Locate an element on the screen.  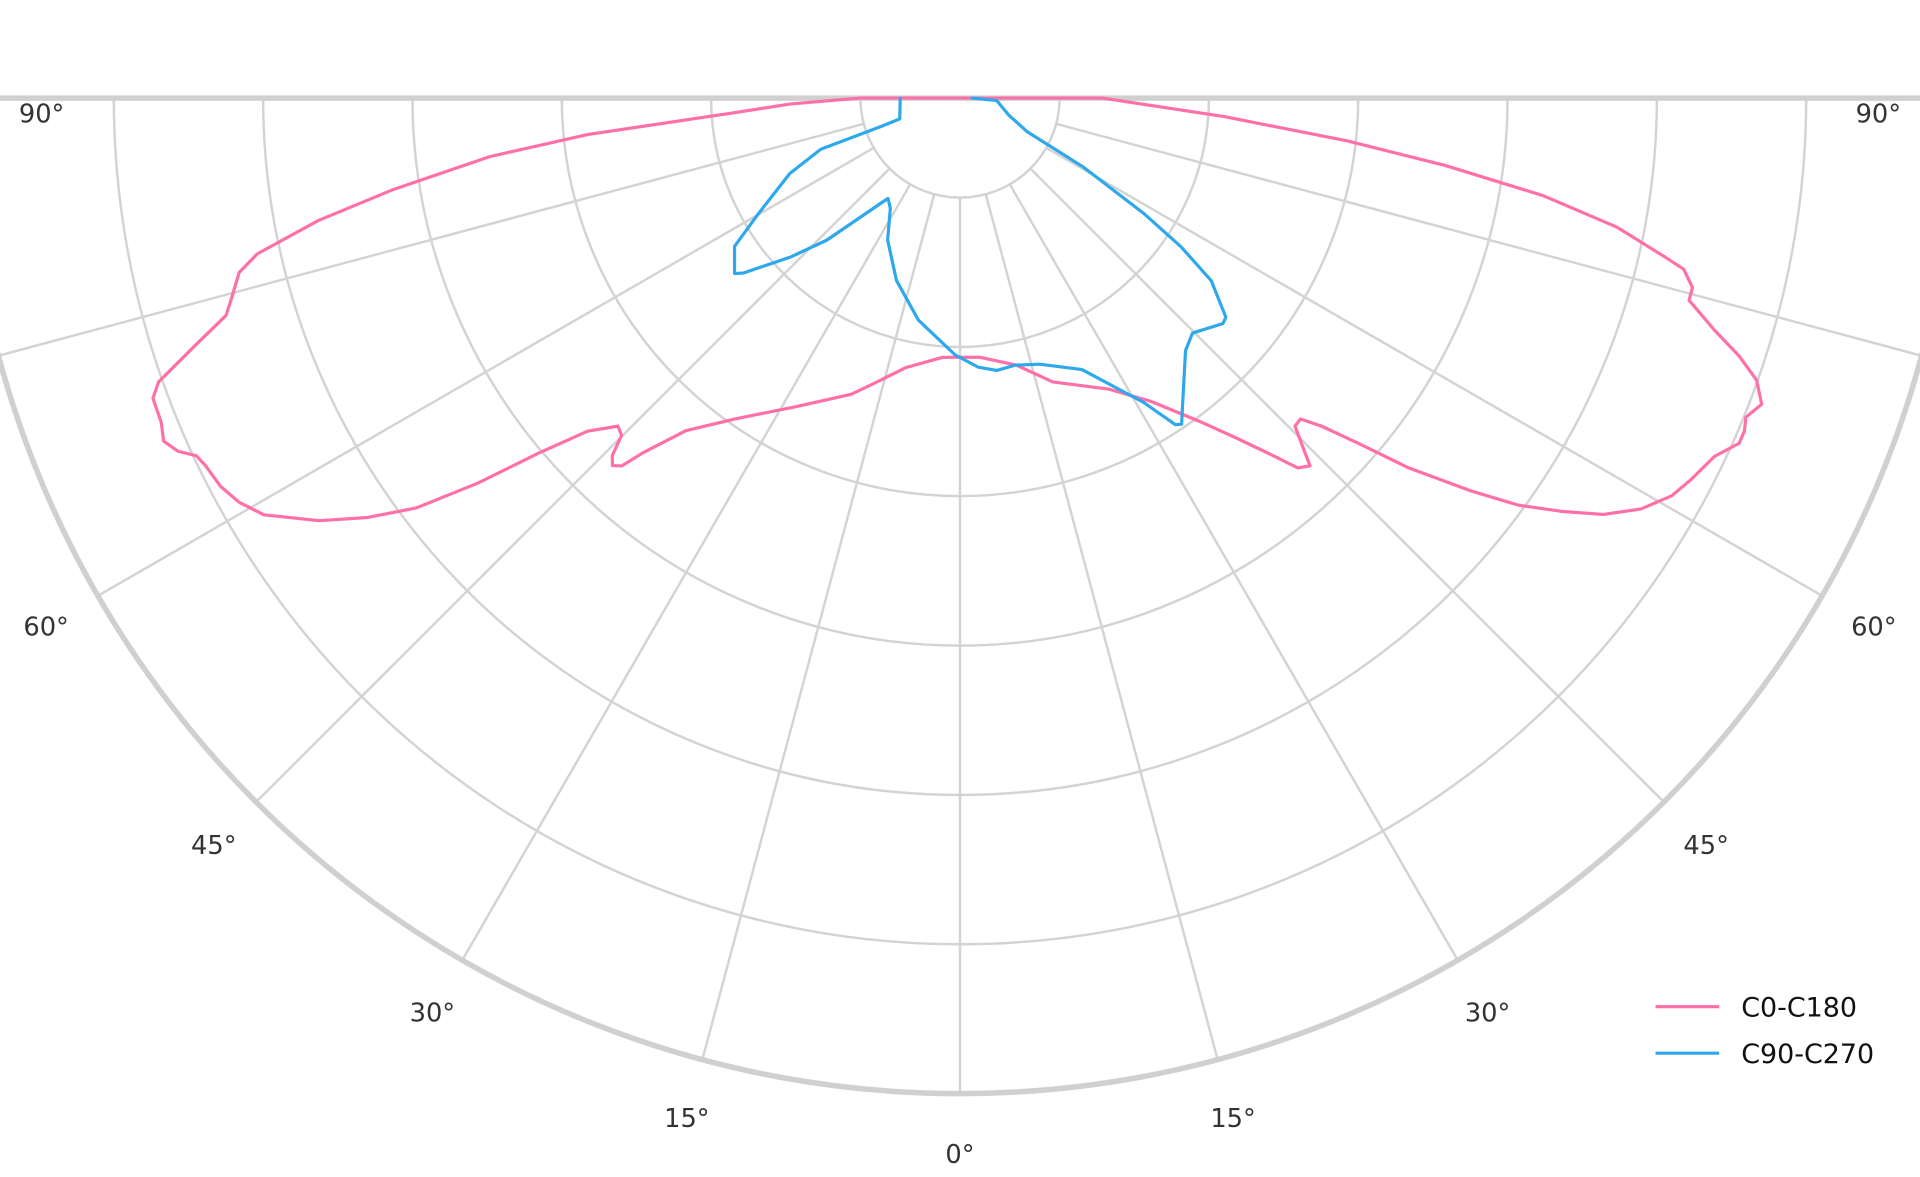
radial-gridline is located at coordinates (960, 148).